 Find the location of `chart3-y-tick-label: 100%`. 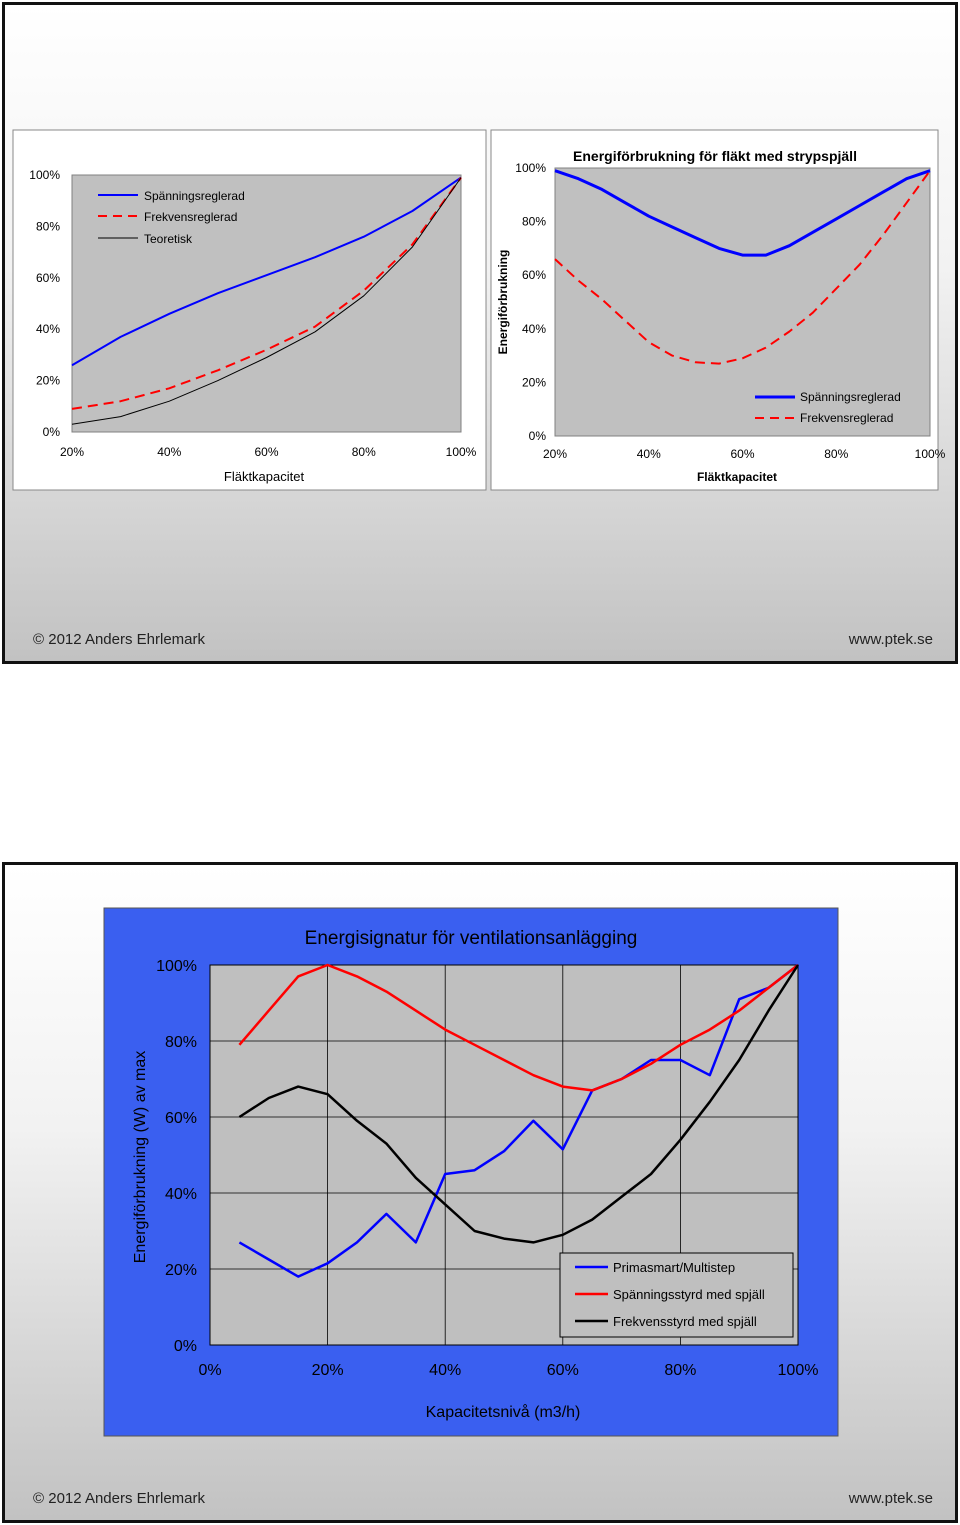

chart3-y-tick-label: 100% is located at coordinates (176, 966).